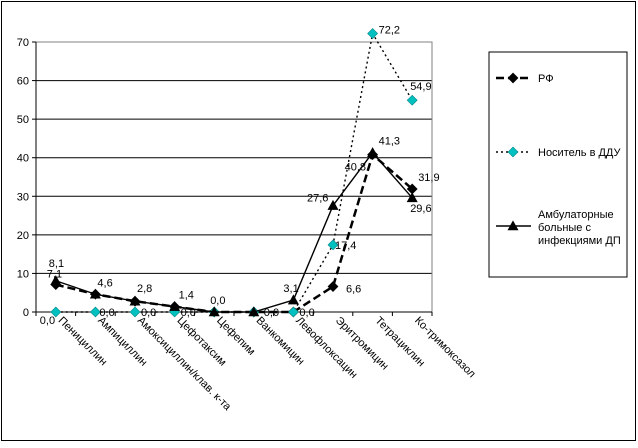 This screenshot has width=638, height=448. What do you see at coordinates (23, 159) in the screenshot?
I see `y-tick-label: 40` at bounding box center [23, 159].